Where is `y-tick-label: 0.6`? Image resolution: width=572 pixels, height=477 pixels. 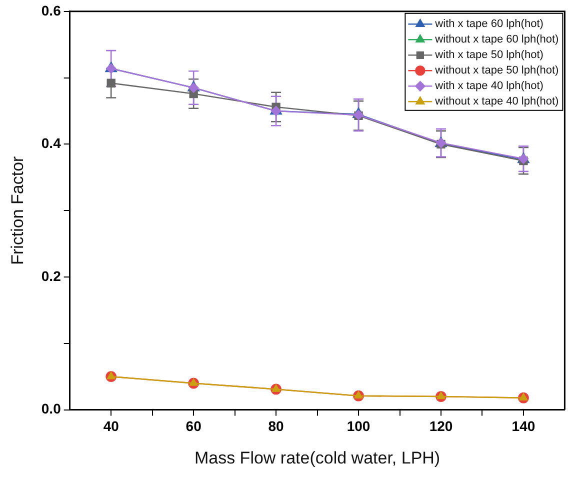 y-tick-label: 0.6 is located at coordinates (51, 10).